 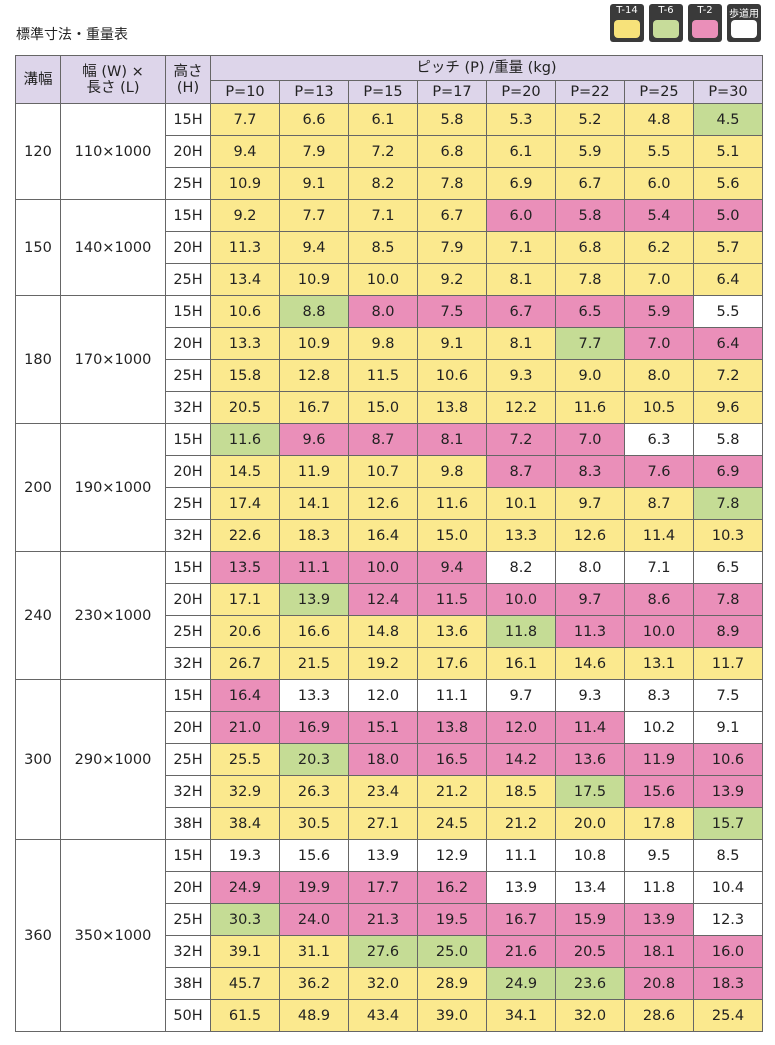 What do you see at coordinates (245, 983) in the screenshot?
I see `weight-cell: 45.7` at bounding box center [245, 983].